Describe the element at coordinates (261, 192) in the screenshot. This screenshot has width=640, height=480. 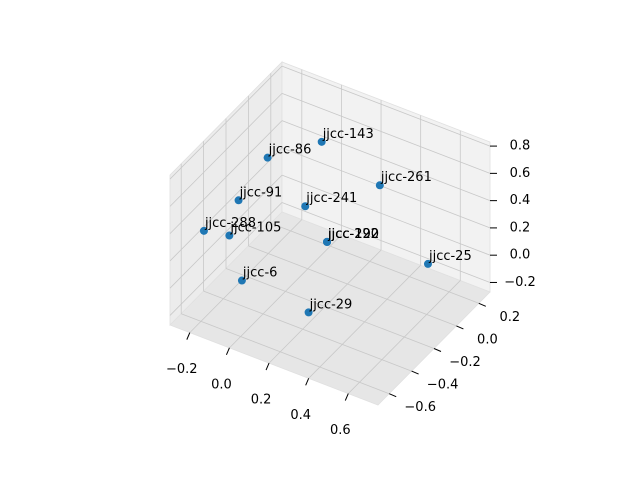
I see `point-label: jjcc-91` at that location.